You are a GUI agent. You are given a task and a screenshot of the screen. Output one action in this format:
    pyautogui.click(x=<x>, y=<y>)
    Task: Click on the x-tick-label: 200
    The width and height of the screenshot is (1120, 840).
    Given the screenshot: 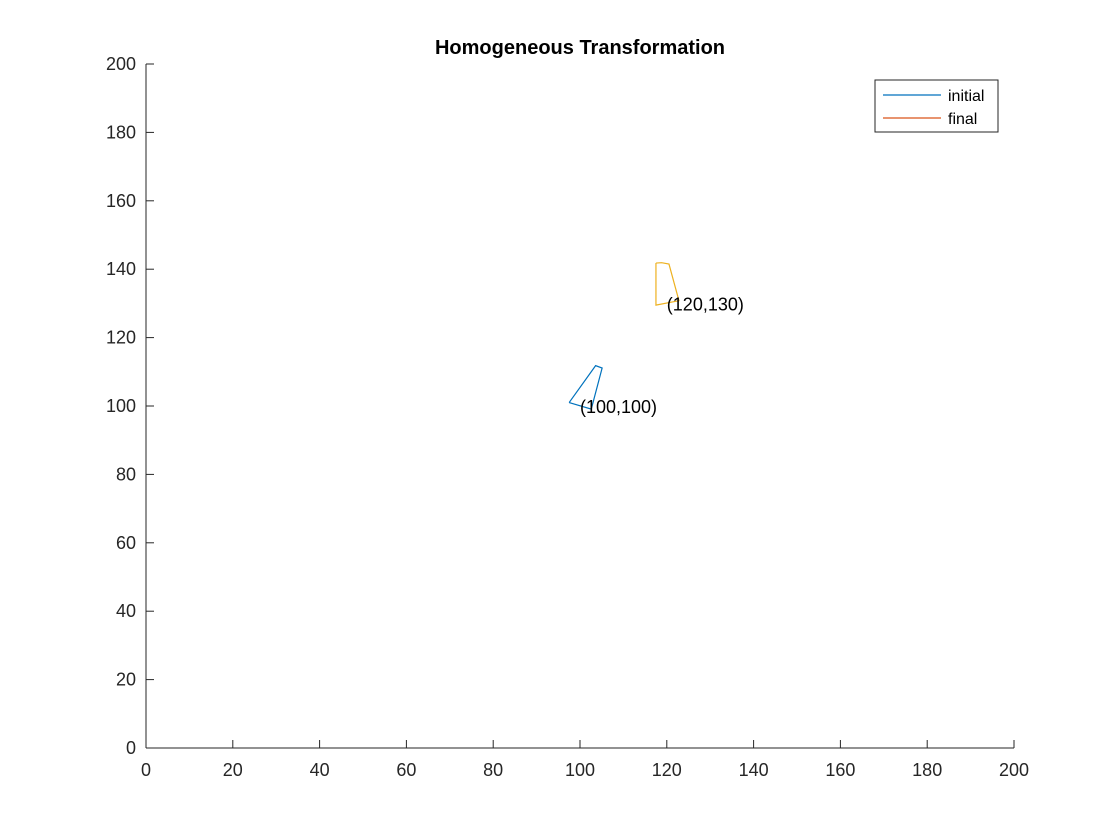 What is the action you would take?
    pyautogui.click(x=1014, y=770)
    